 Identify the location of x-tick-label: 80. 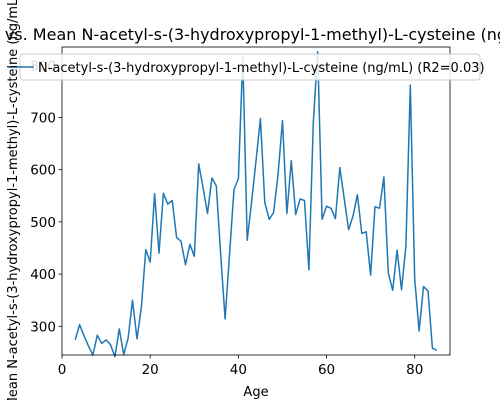
(414, 370).